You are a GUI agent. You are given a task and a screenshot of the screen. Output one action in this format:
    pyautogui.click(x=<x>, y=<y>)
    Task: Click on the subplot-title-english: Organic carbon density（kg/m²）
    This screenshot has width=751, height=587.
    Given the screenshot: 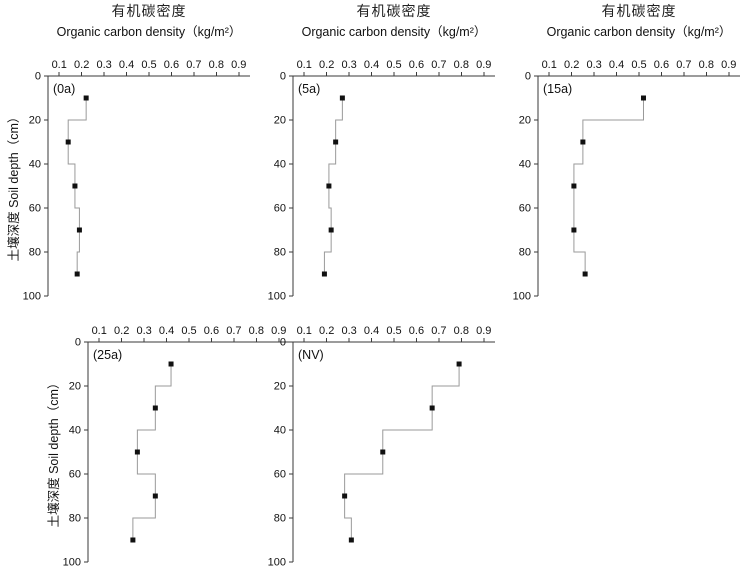 What is the action you would take?
    pyautogui.click(x=149, y=32)
    